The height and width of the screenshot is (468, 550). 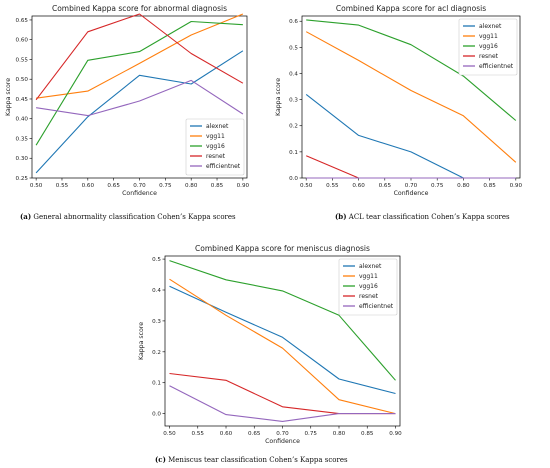 I want to click on y-tick-label: 0.40, so click(x=22, y=120).